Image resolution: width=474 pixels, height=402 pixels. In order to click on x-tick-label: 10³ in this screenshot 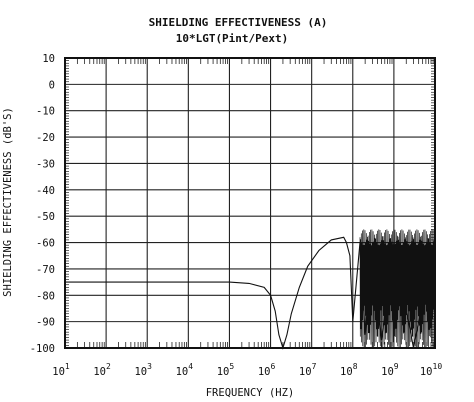, I will do `click(143, 370)`.